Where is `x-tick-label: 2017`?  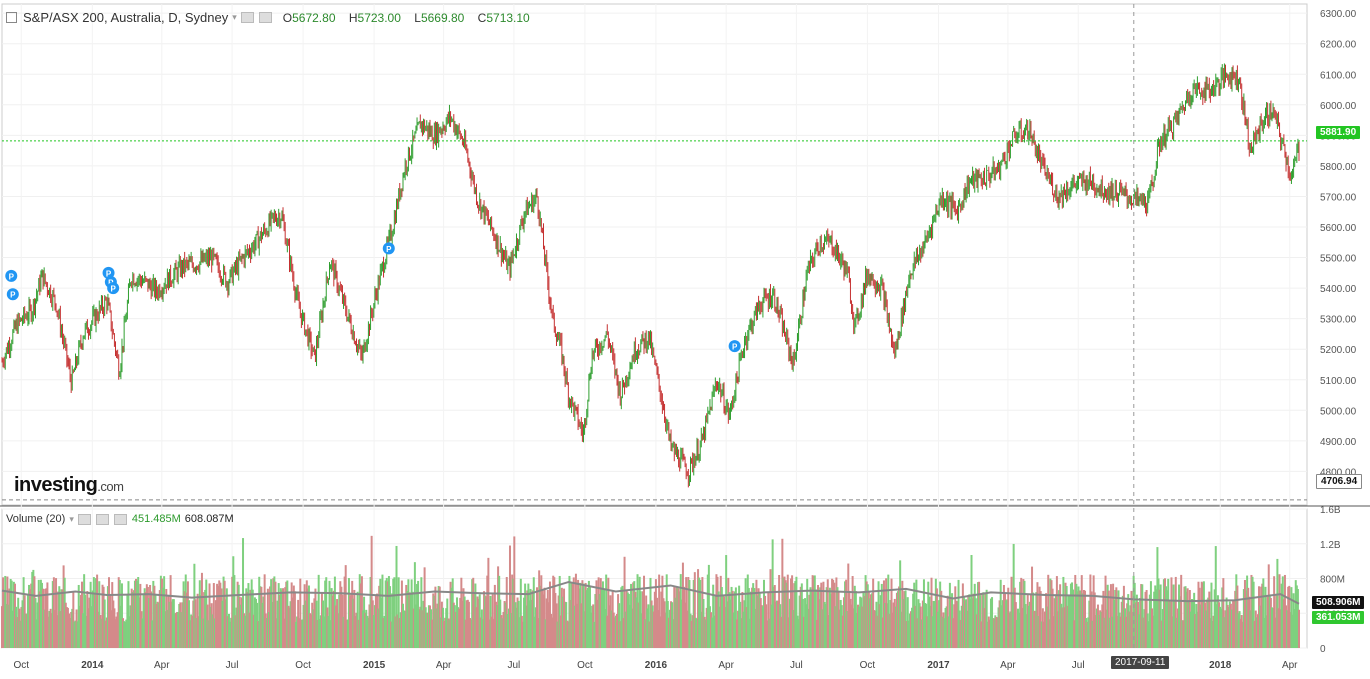
x-tick-label: 2017 is located at coordinates (938, 665).